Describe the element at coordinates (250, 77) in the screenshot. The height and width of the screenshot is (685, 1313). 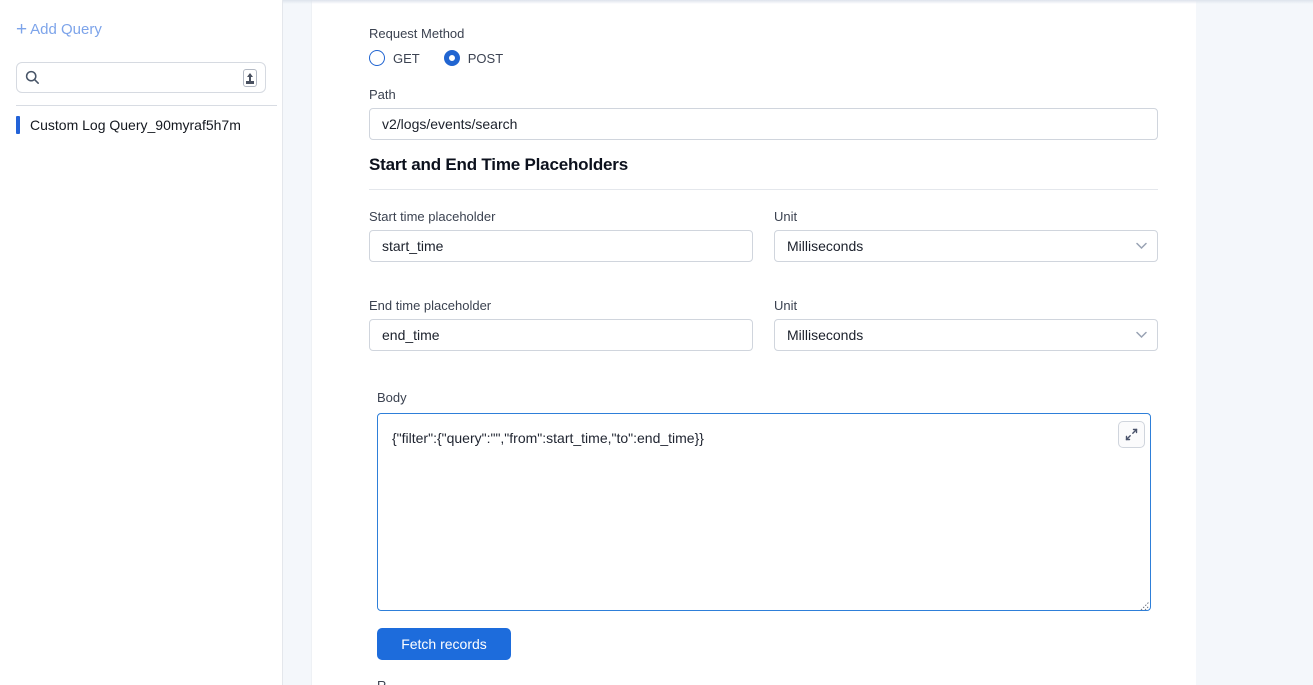
I see `shortcut-key-icon` at that location.